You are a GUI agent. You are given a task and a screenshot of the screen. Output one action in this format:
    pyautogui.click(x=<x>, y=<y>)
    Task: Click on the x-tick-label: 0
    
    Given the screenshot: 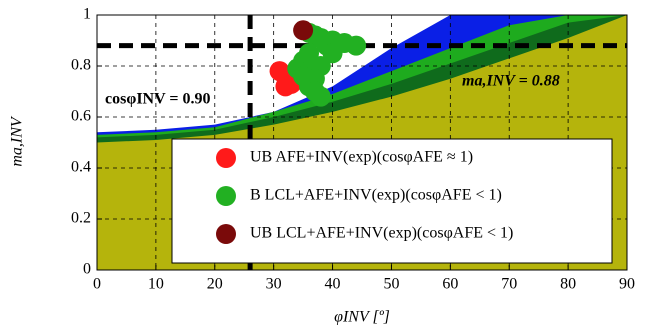 What is the action you would take?
    pyautogui.click(x=97, y=284)
    